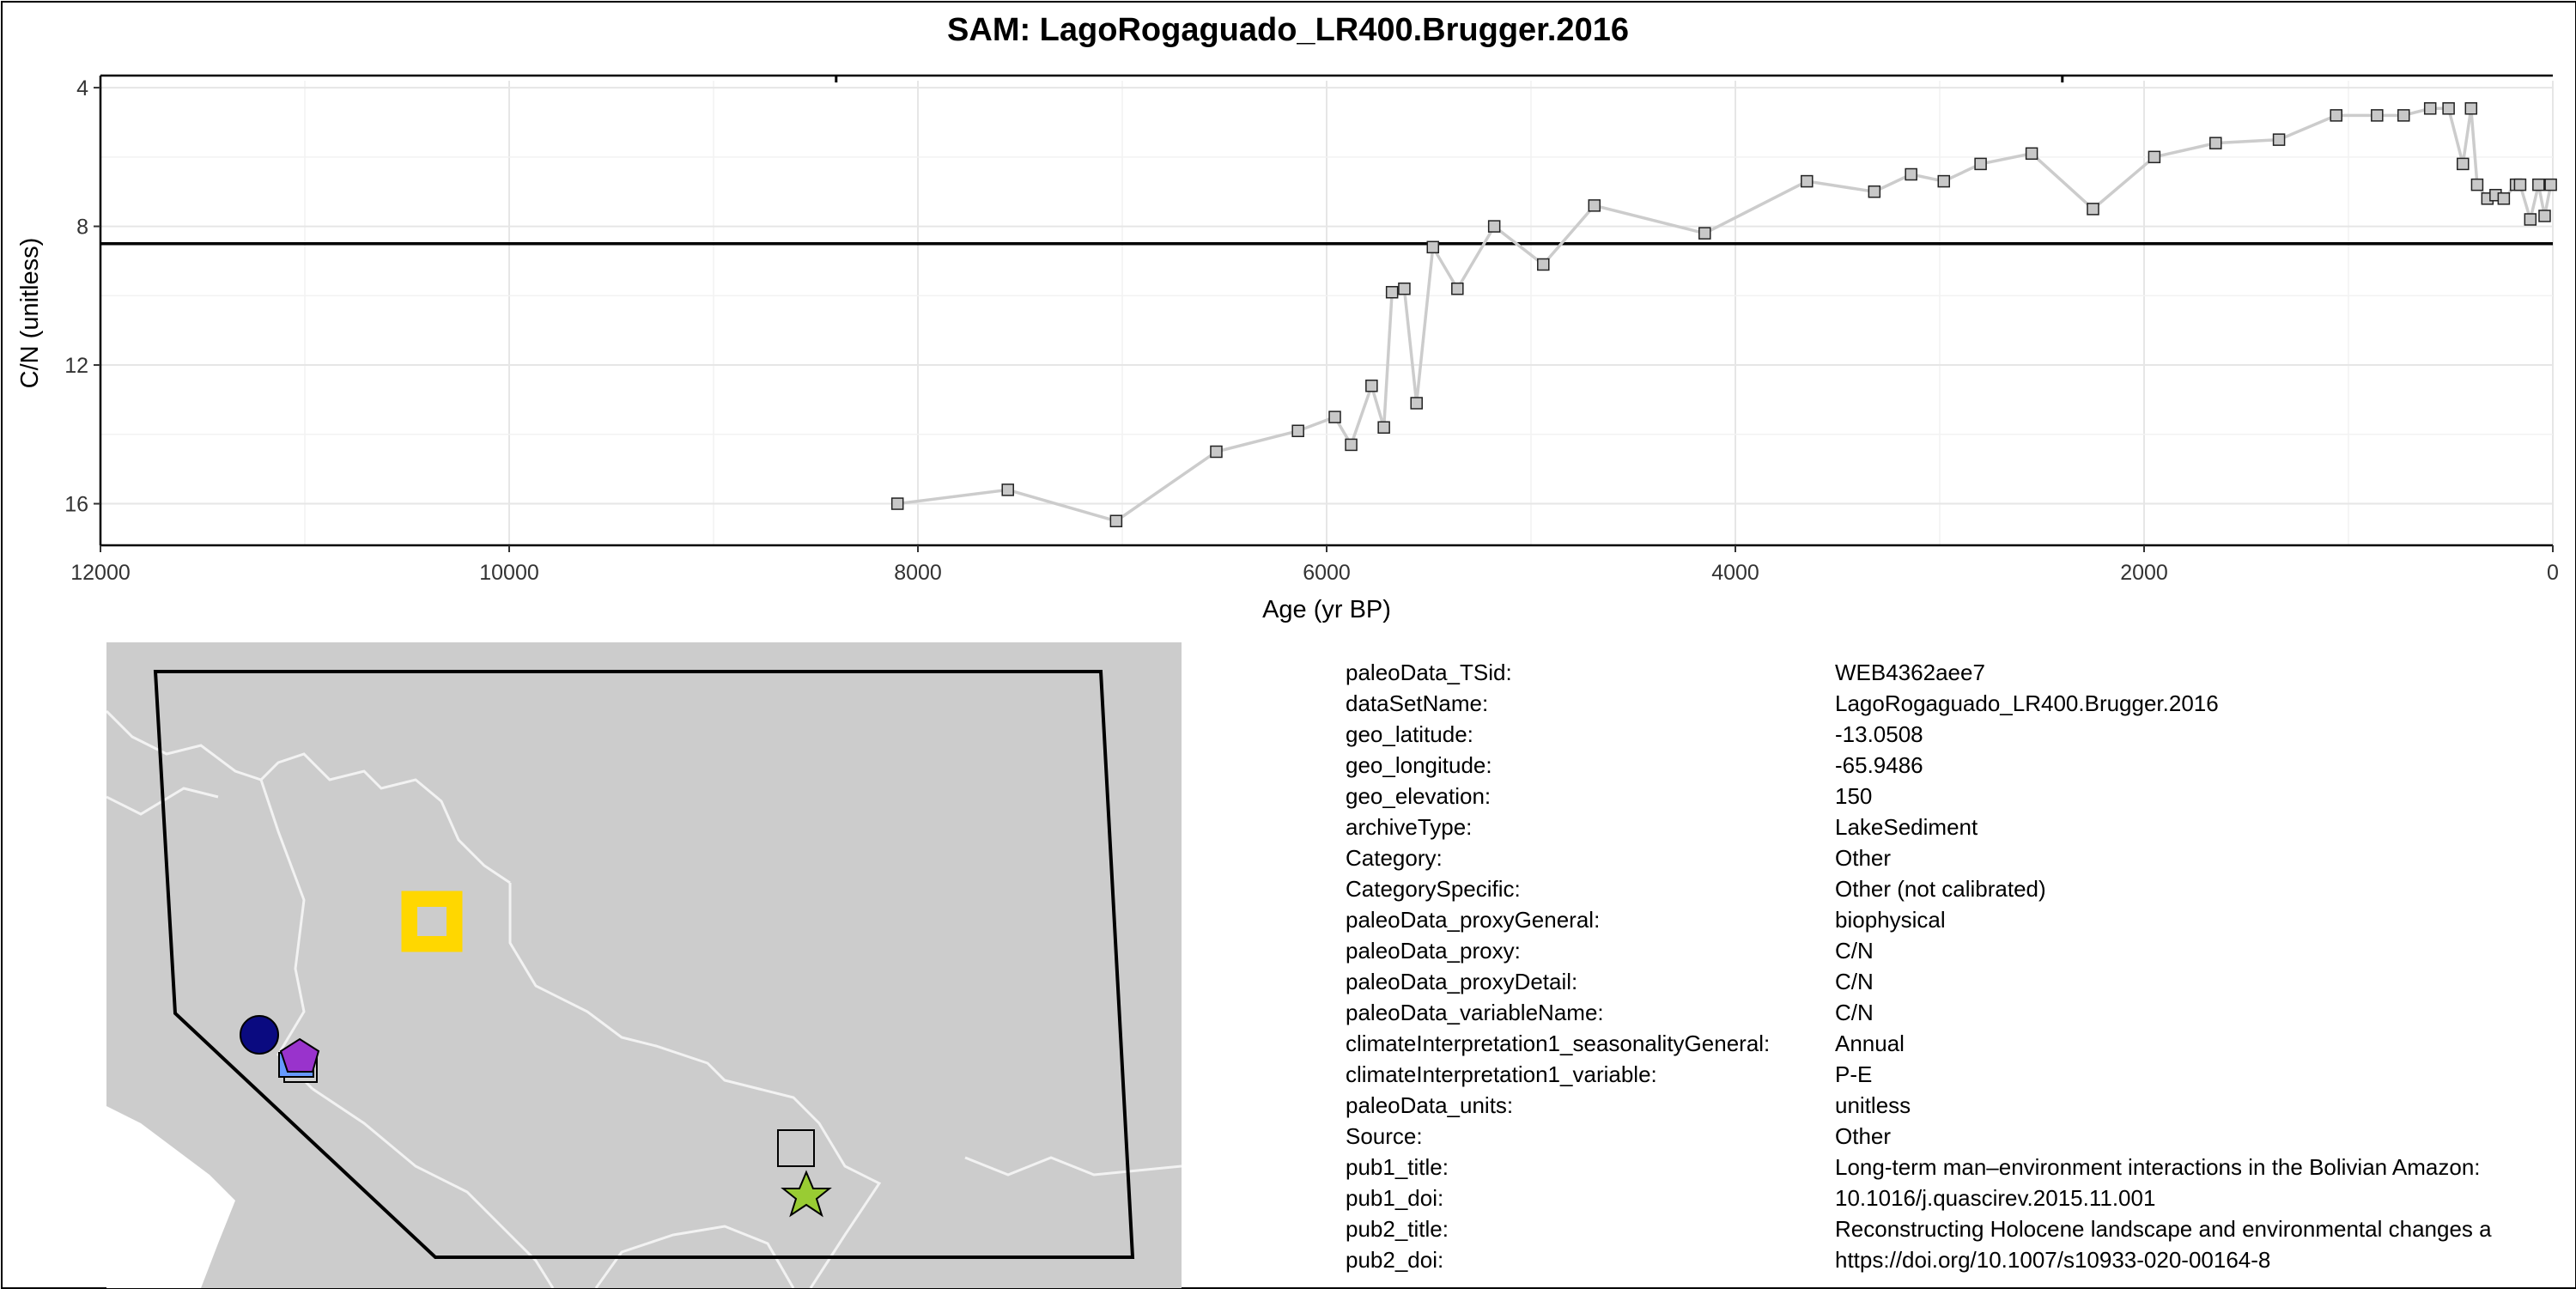 The image size is (2576, 1289). I want to click on info-key: CategorySpecific:, so click(1433, 889).